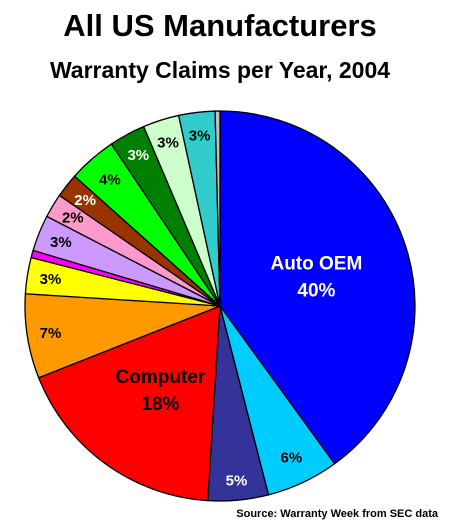 The image size is (450, 525). Describe the element at coordinates (51, 279) in the screenshot. I see `slice-value-label-6: 3%` at that location.